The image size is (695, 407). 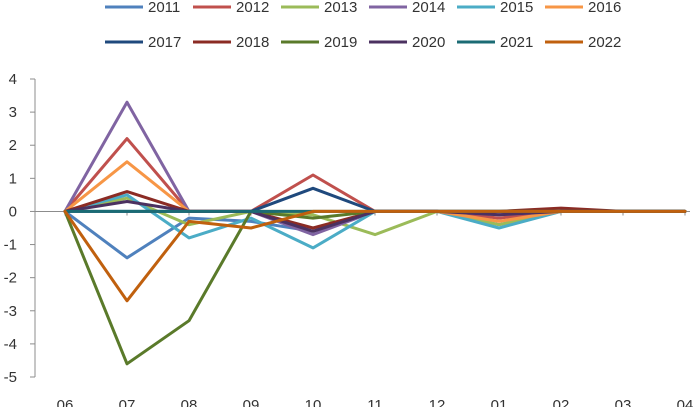 What do you see at coordinates (319, 8) in the screenshot?
I see `legend-item-2013: 2013` at bounding box center [319, 8].